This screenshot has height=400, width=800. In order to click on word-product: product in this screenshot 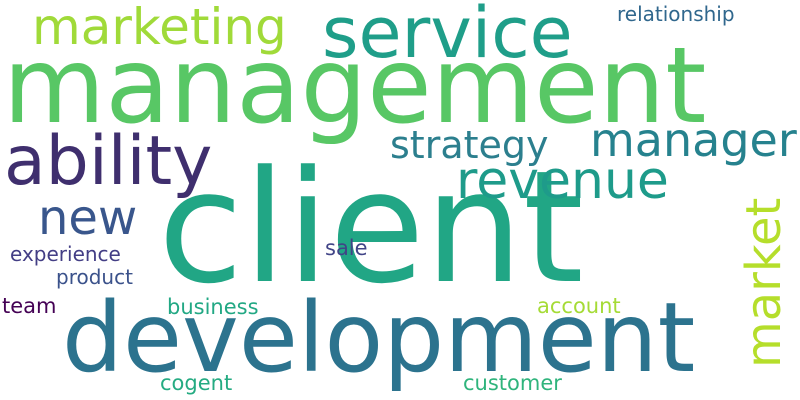, I will do `click(94, 277)`.